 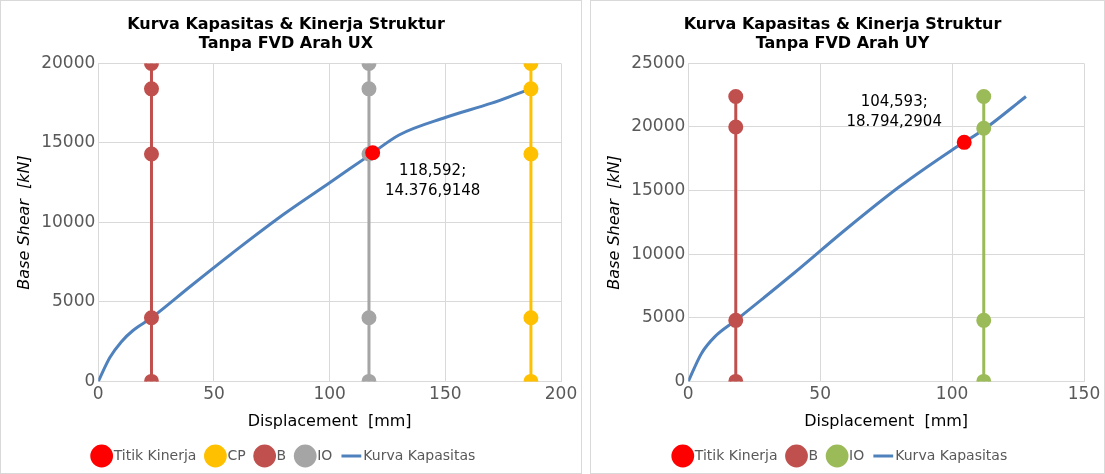 What do you see at coordinates (286, 32) in the screenshot?
I see `chart-title: Kurva Kapasitas & Kinerja Struktur Tanpa FVD Arah UX` at bounding box center [286, 32].